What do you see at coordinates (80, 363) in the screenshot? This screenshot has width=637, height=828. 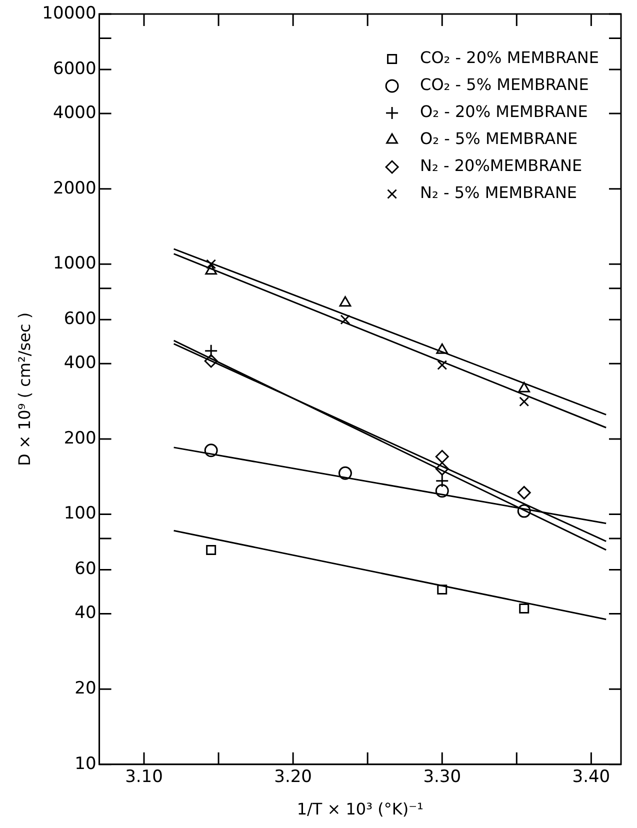 I see `y-tick-label: 400` at bounding box center [80, 363].